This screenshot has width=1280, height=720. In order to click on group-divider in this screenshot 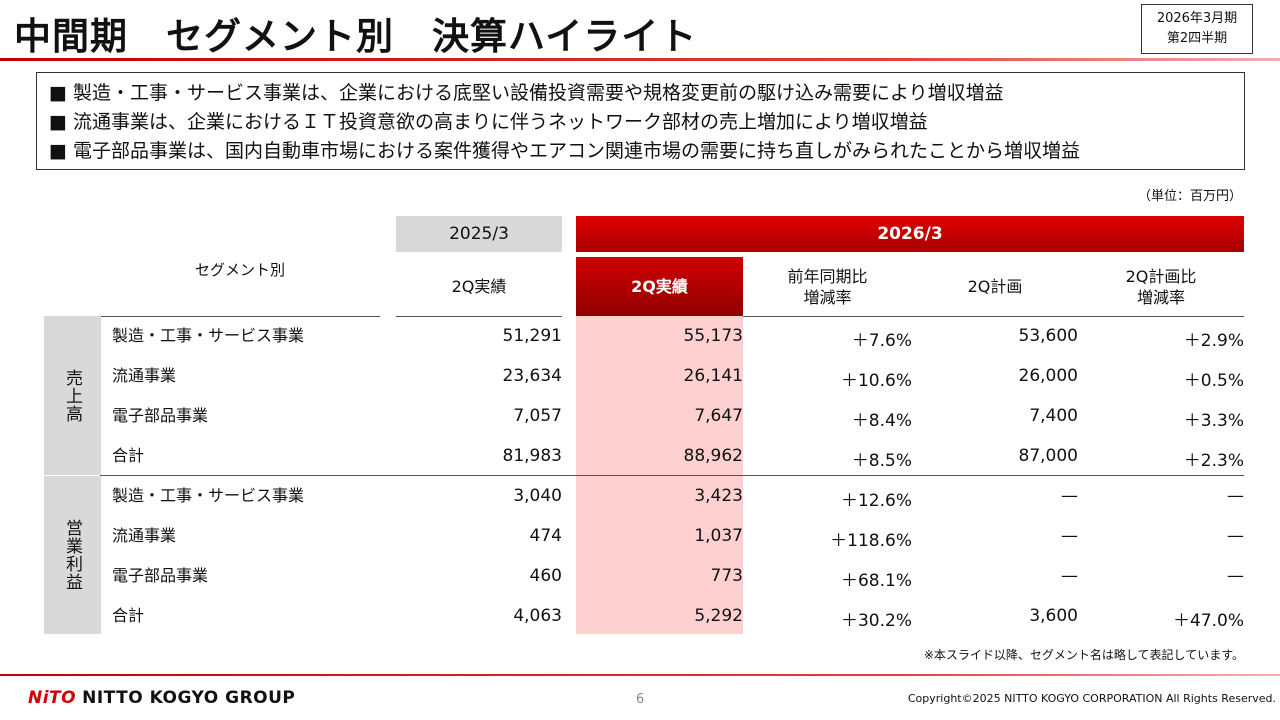, I will do `click(672, 475)`.